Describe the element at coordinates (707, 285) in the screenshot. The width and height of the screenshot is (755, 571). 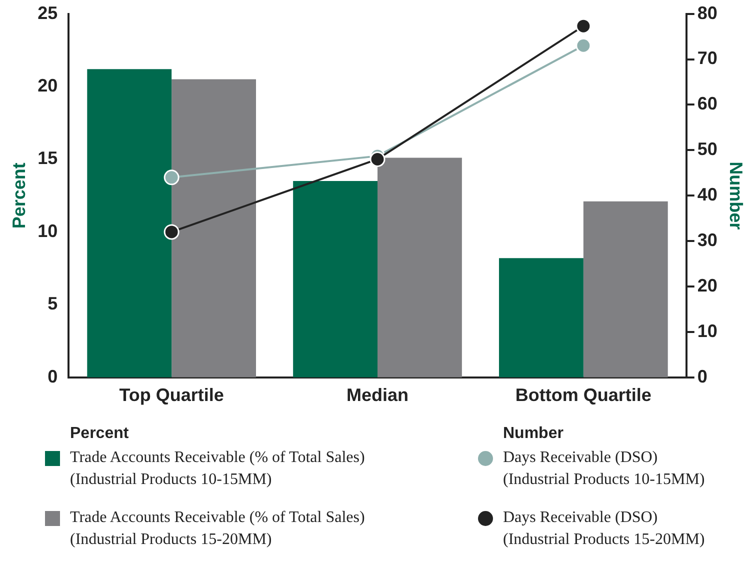
I see `y2-tick-label: 20` at that location.